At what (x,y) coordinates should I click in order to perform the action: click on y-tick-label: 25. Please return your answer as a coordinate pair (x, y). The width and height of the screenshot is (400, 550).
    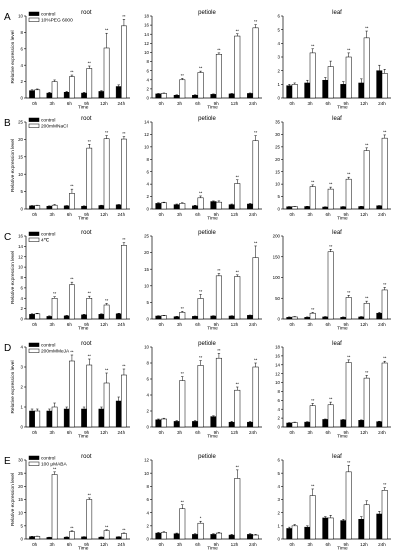
    Looking at the image, I should click on (146, 236).